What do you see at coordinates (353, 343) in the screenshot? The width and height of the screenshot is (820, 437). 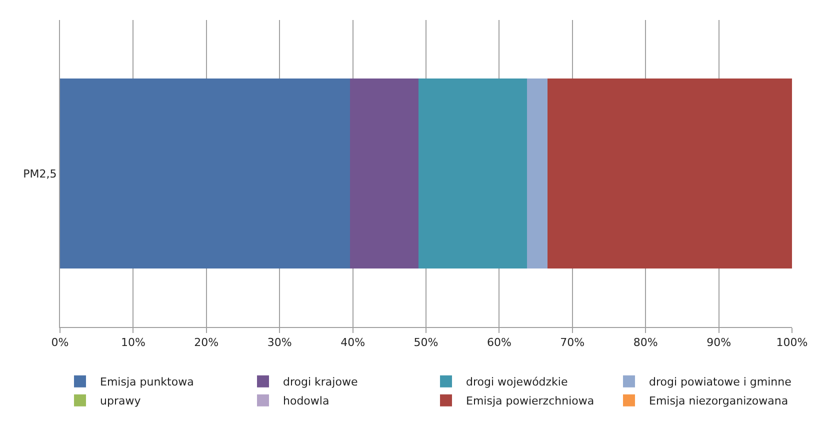 I see `x-tick-label: 40%` at bounding box center [353, 343].